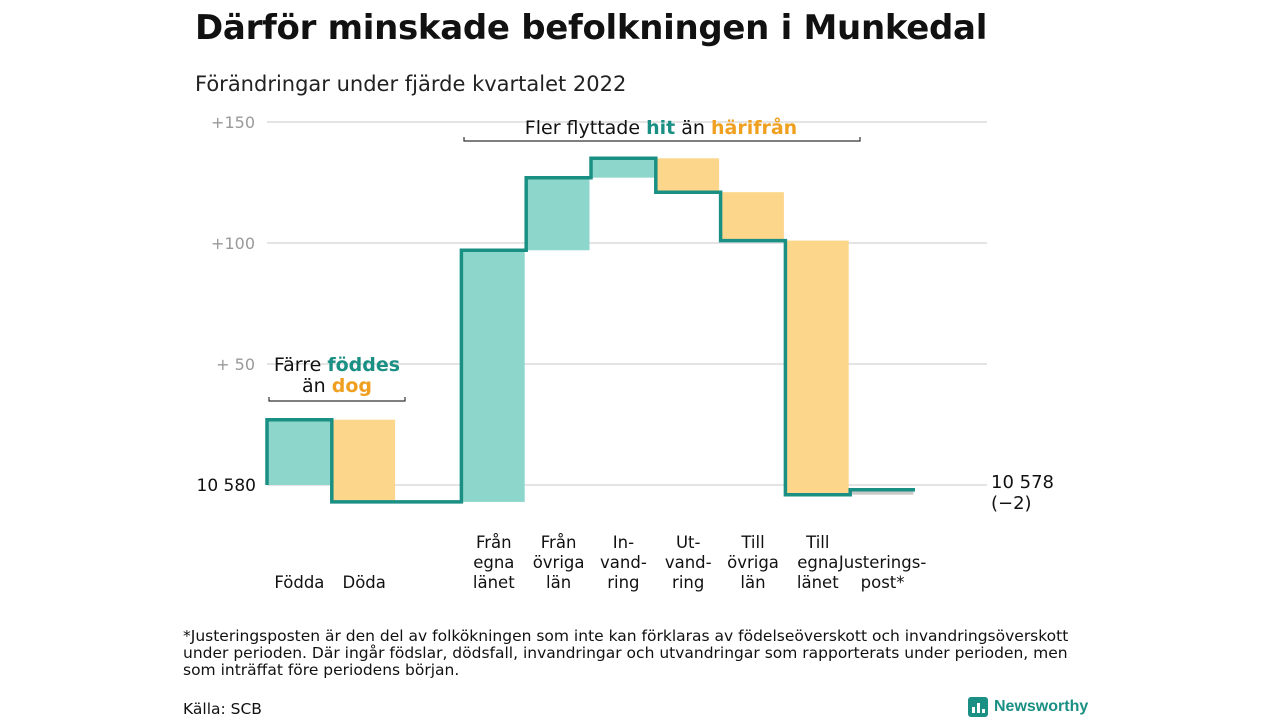 The height and width of the screenshot is (720, 1280). I want to click on category-label: Justerings-, so click(882, 562).